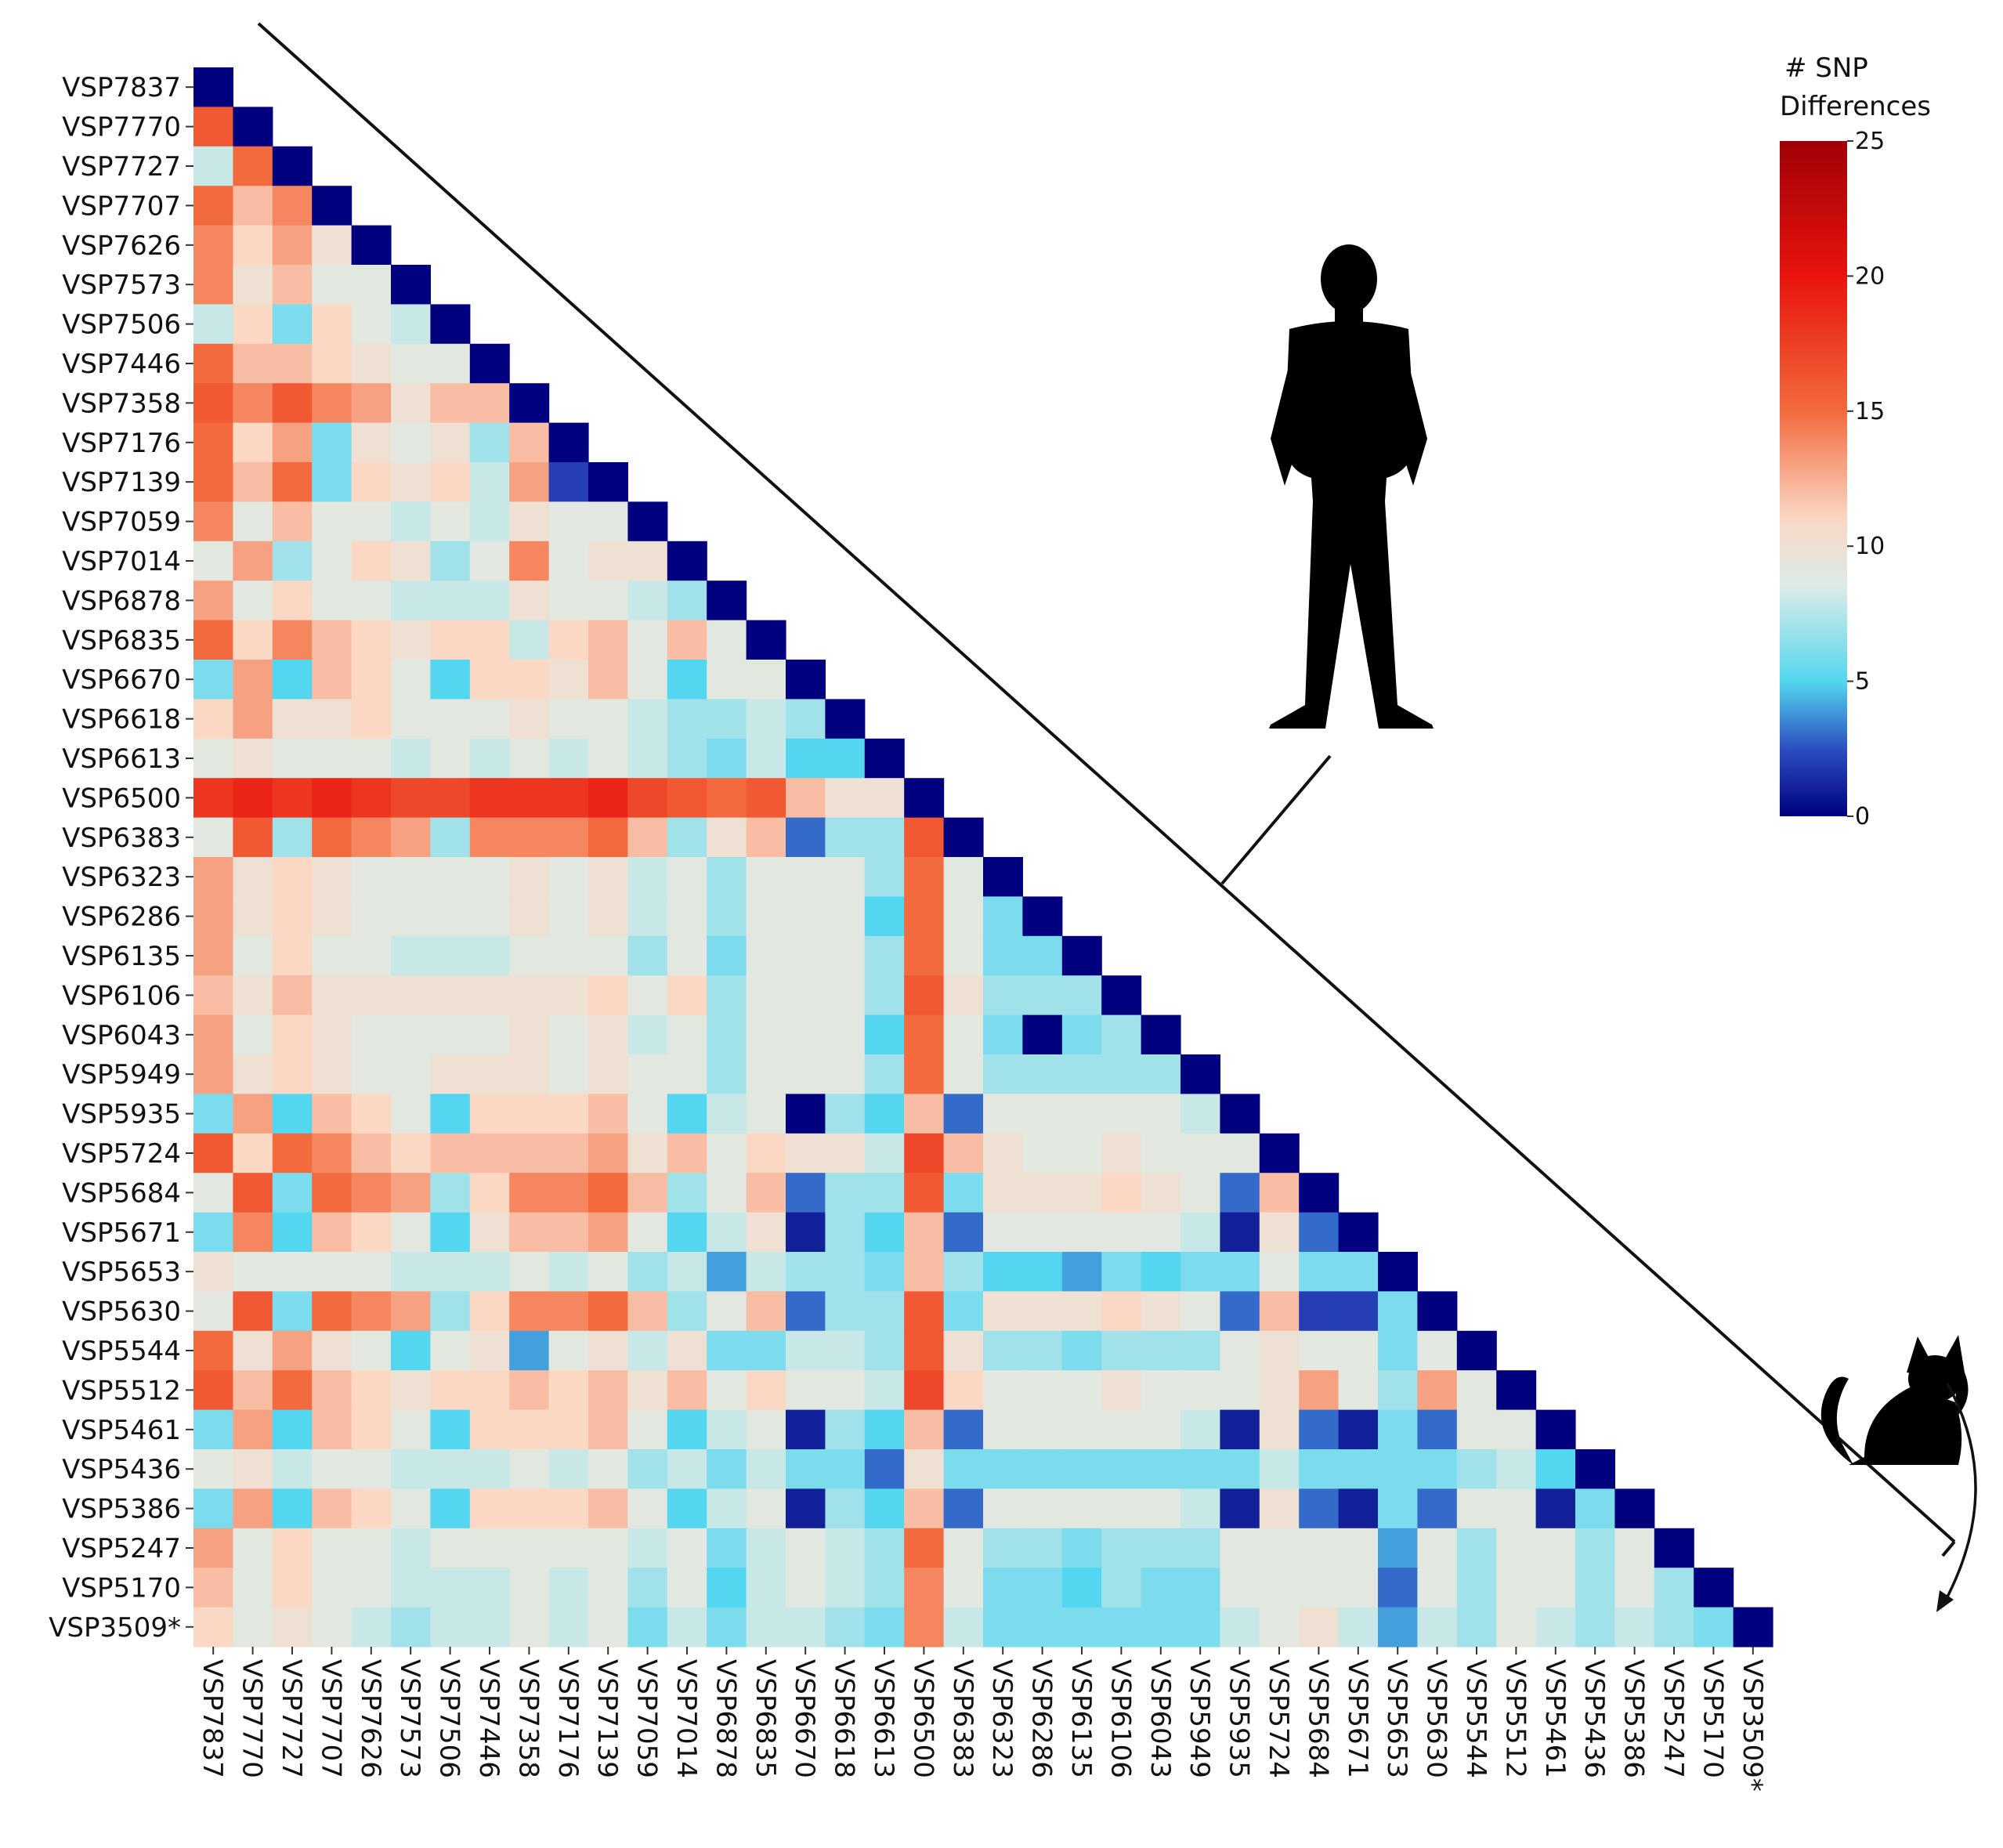 Image resolution: width=2003 pixels, height=1848 pixels. I want to click on row-tick-label: VSP6106, so click(121, 996).